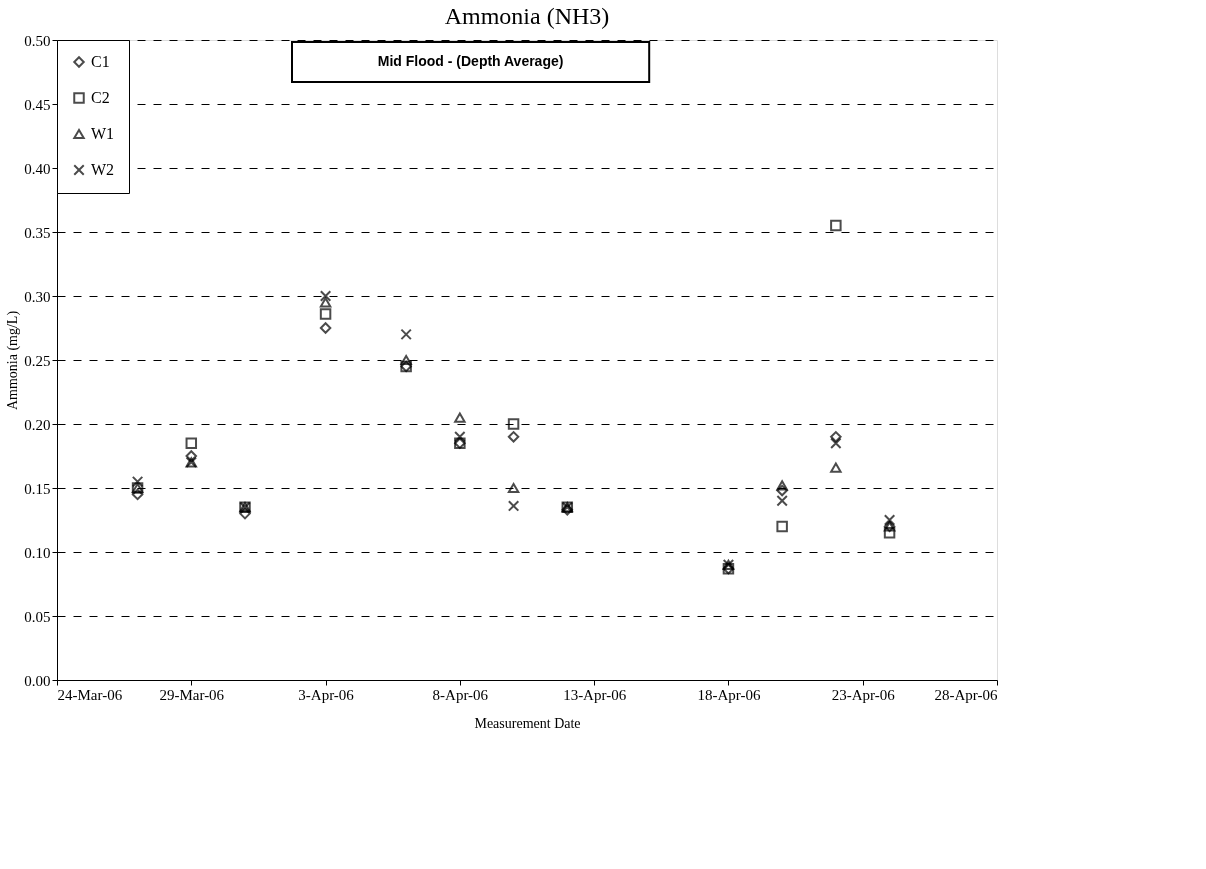  What do you see at coordinates (460, 694) in the screenshot?
I see `x-tick-label: 8-Apr-06` at bounding box center [460, 694].